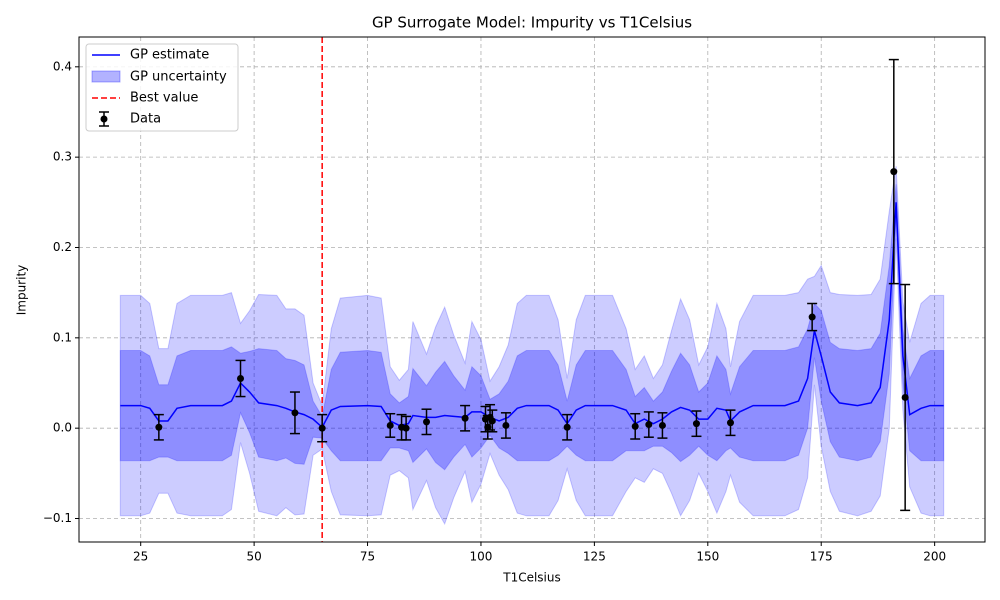 The height and width of the screenshot is (600, 1000). Describe the element at coordinates (57, 518) in the screenshot. I see `y-tick-label: −0.1` at that location.